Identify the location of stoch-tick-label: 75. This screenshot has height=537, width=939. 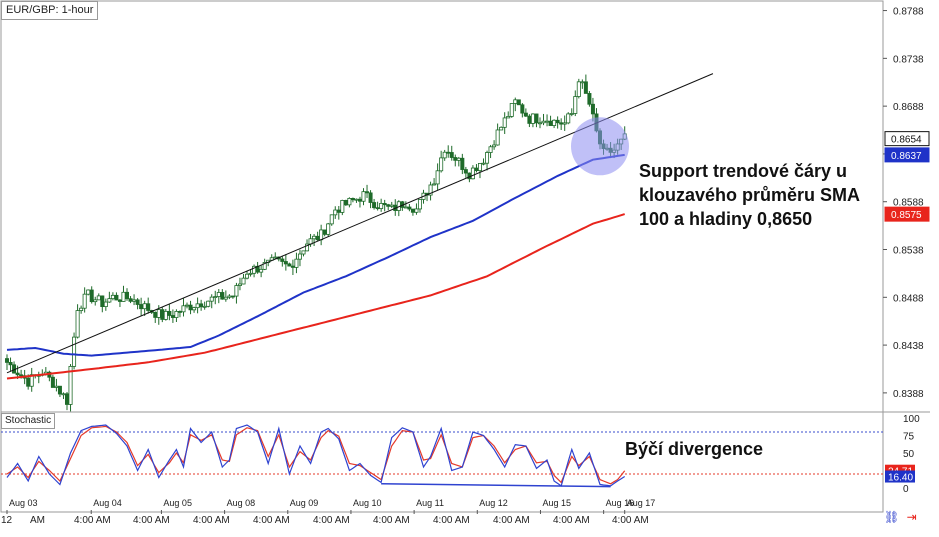
(909, 437).